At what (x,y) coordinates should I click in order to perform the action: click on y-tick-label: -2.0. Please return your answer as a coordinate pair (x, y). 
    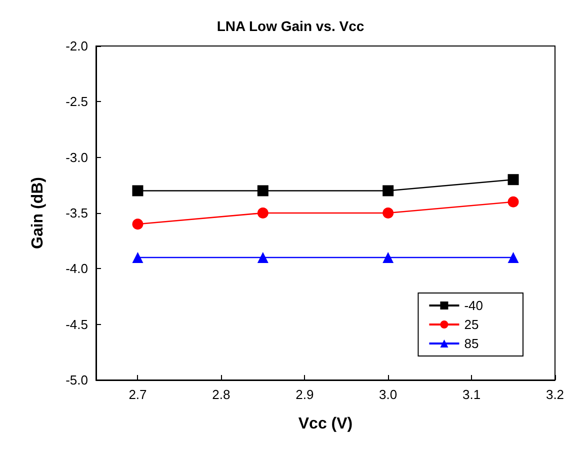
    Looking at the image, I should click on (77, 46).